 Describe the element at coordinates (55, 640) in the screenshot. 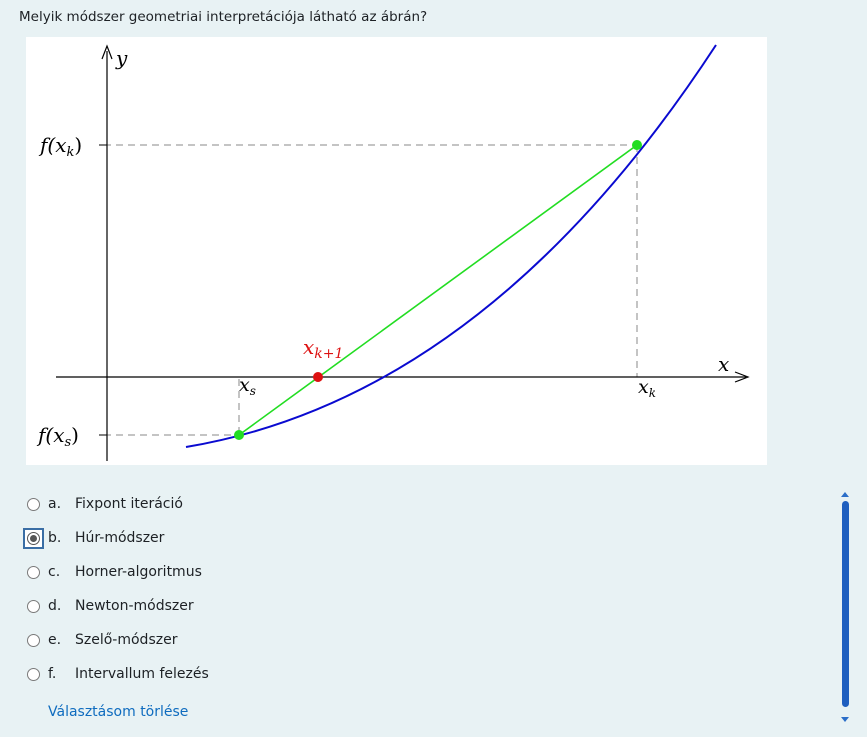

I see `option-letter: e.` at that location.